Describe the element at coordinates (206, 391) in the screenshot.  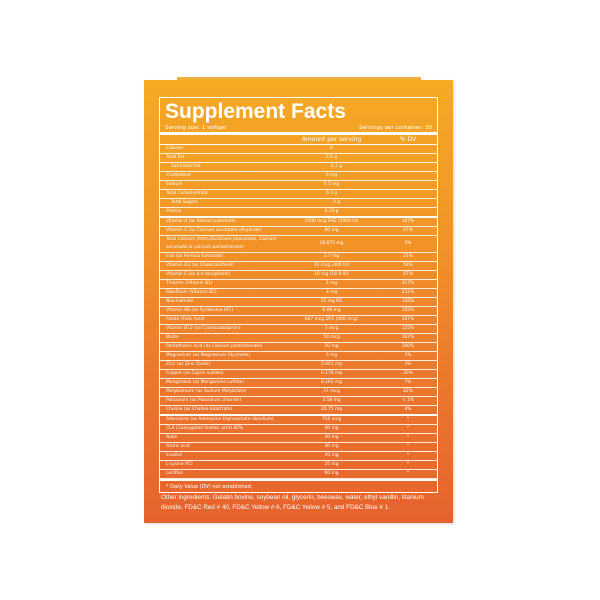
I see `nutrient-name: Molybdenum (as Sodium Molybdate)` at that location.